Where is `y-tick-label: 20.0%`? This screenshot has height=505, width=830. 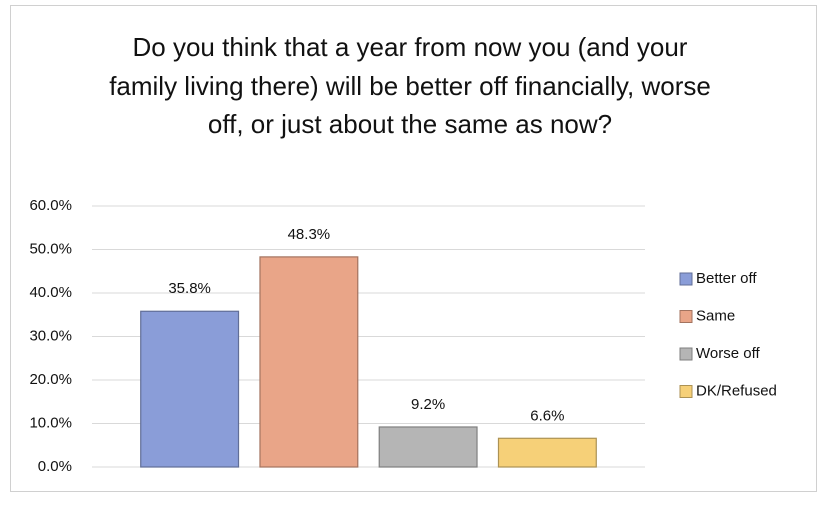
y-tick-label: 20.0% is located at coordinates (50, 379).